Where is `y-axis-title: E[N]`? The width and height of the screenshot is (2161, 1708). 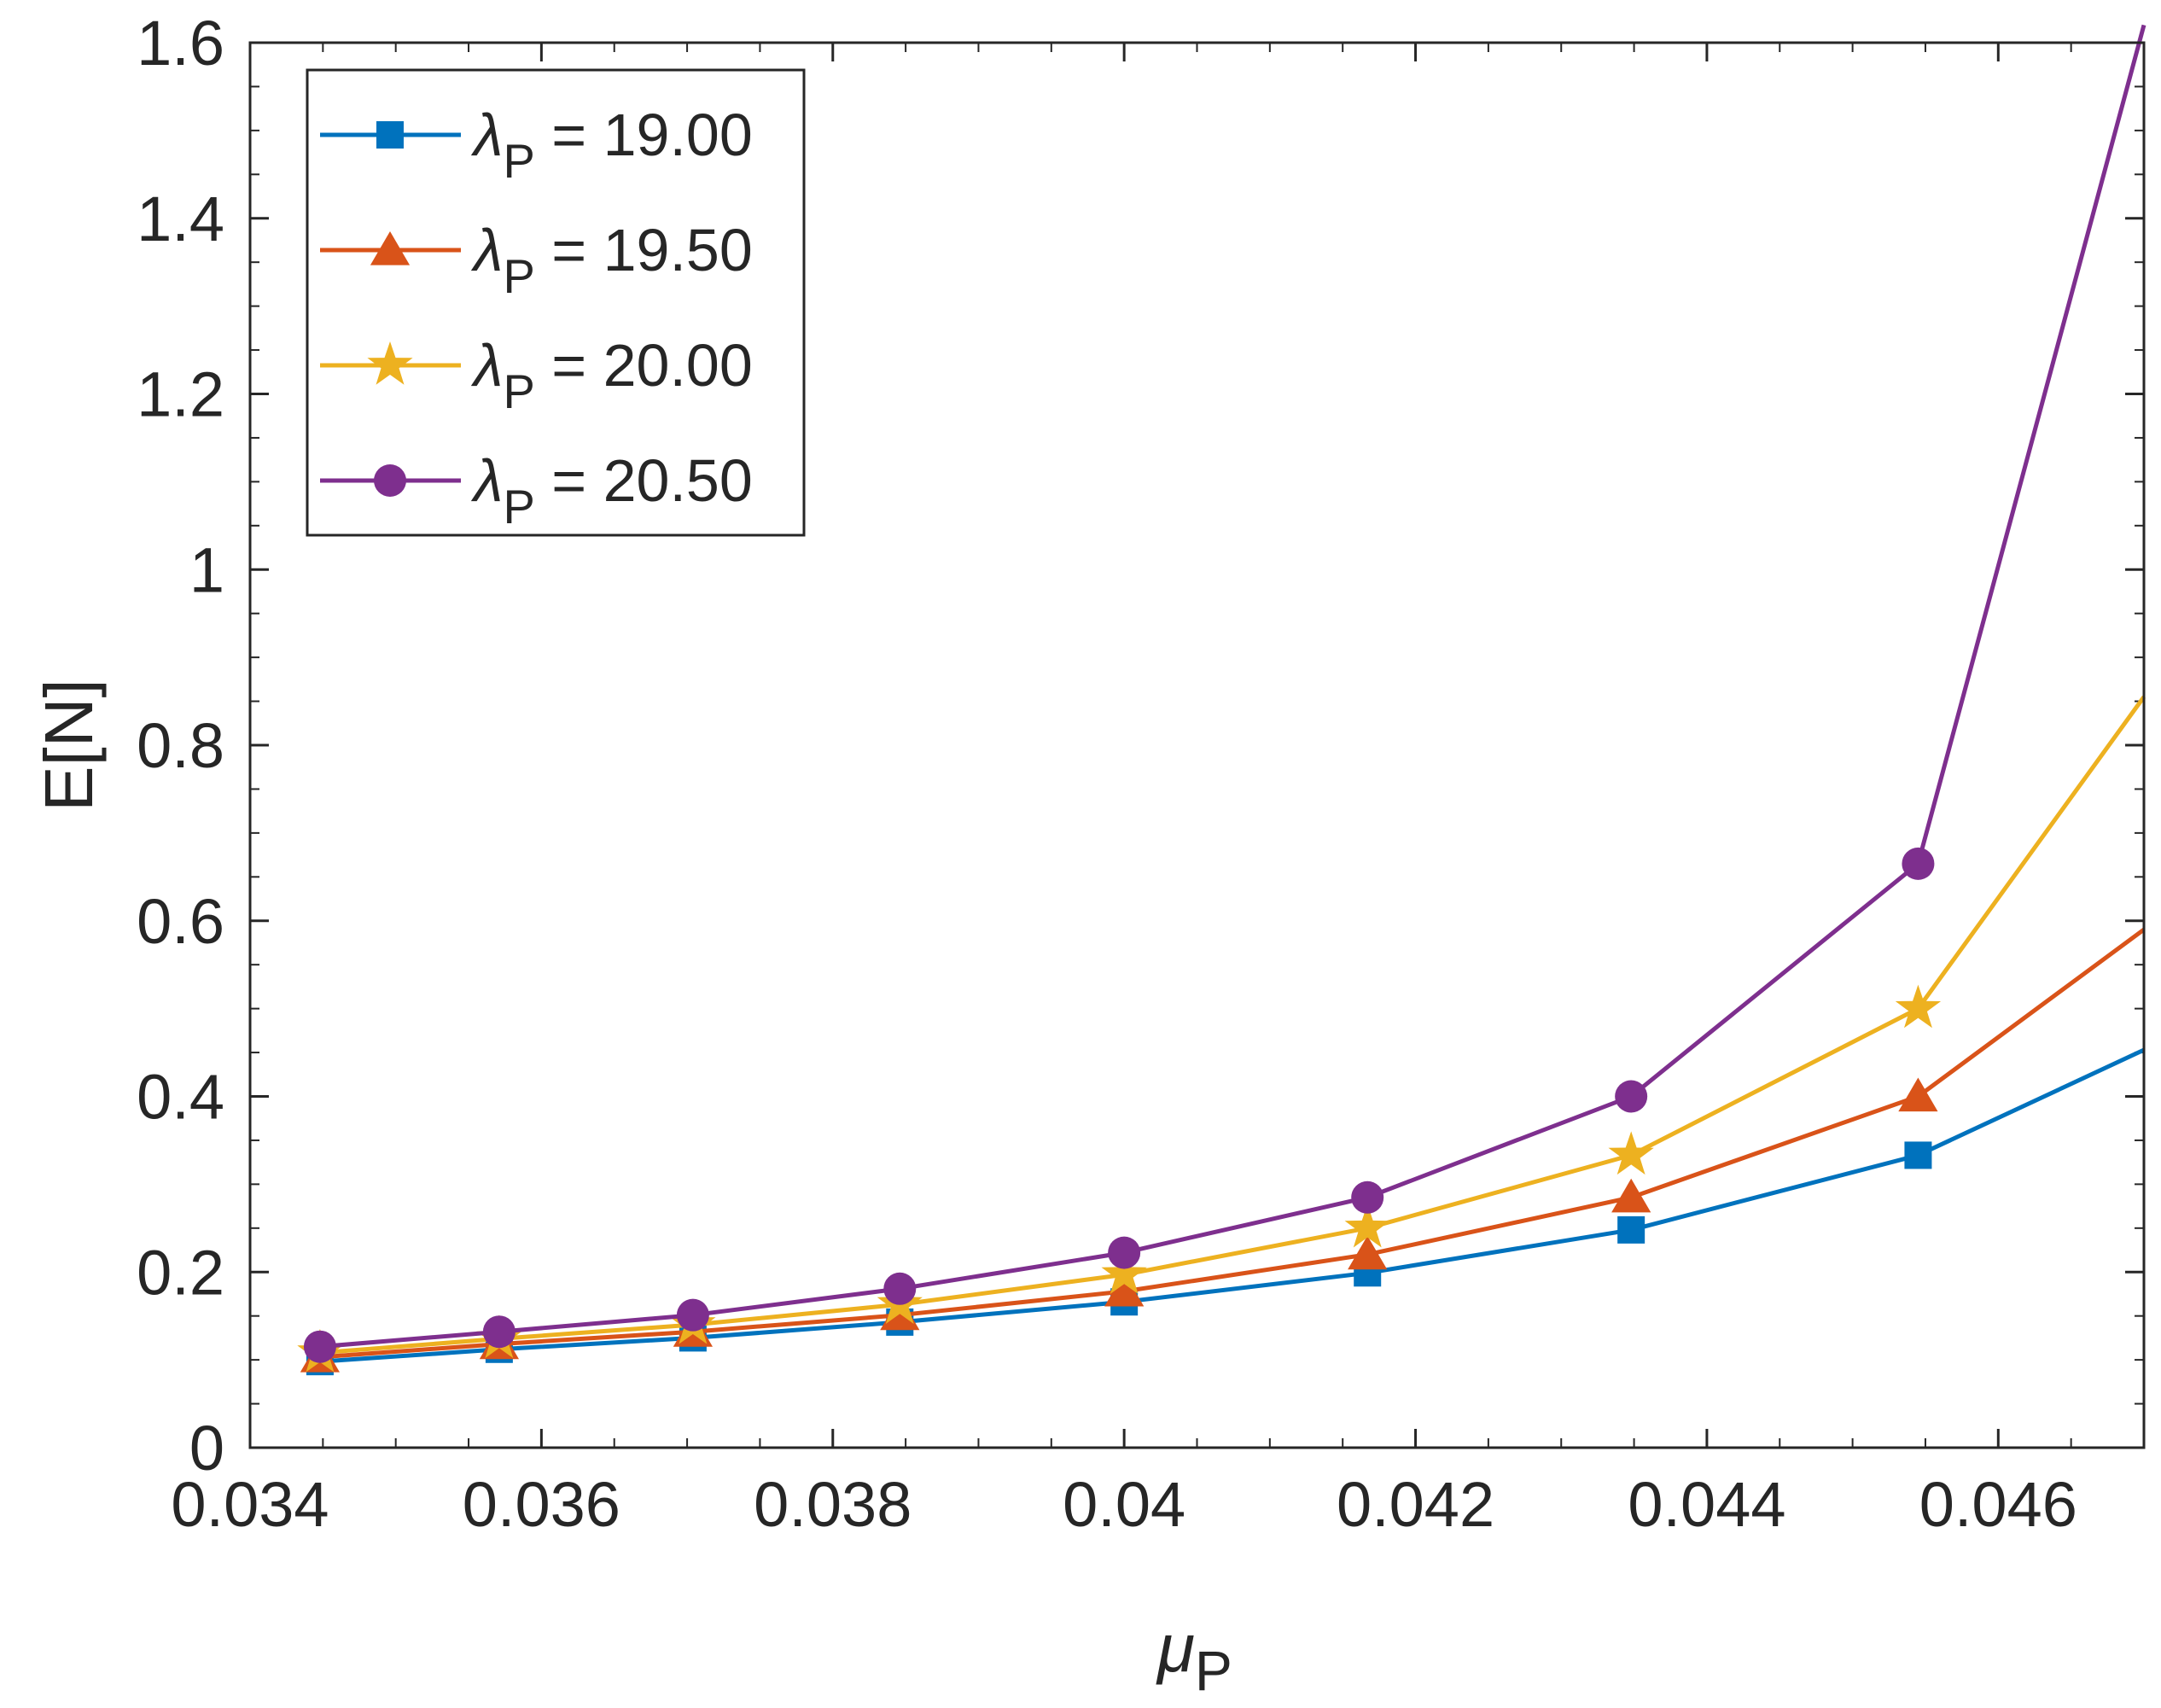 y-axis-title: E[N] is located at coordinates (69, 745).